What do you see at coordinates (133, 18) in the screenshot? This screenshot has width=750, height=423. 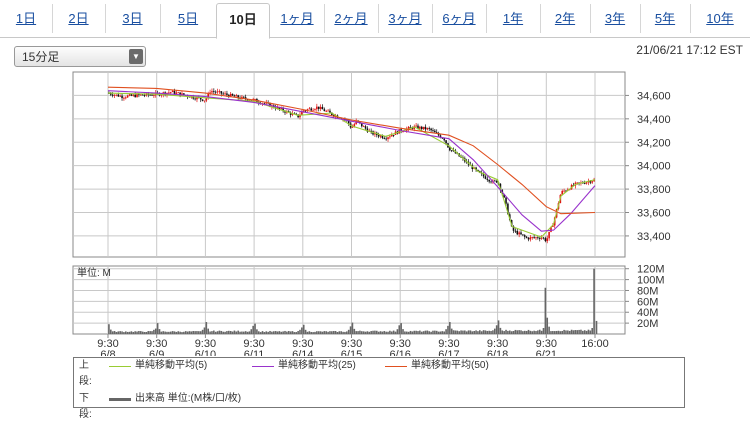 I see `tab-3日: 3日` at bounding box center [133, 18].